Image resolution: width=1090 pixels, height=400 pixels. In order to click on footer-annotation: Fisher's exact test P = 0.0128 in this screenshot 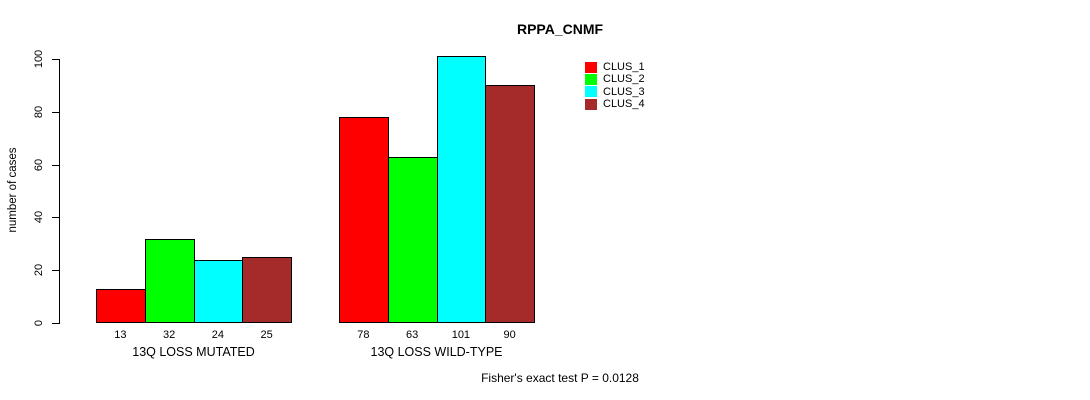, I will do `click(560, 378)`.